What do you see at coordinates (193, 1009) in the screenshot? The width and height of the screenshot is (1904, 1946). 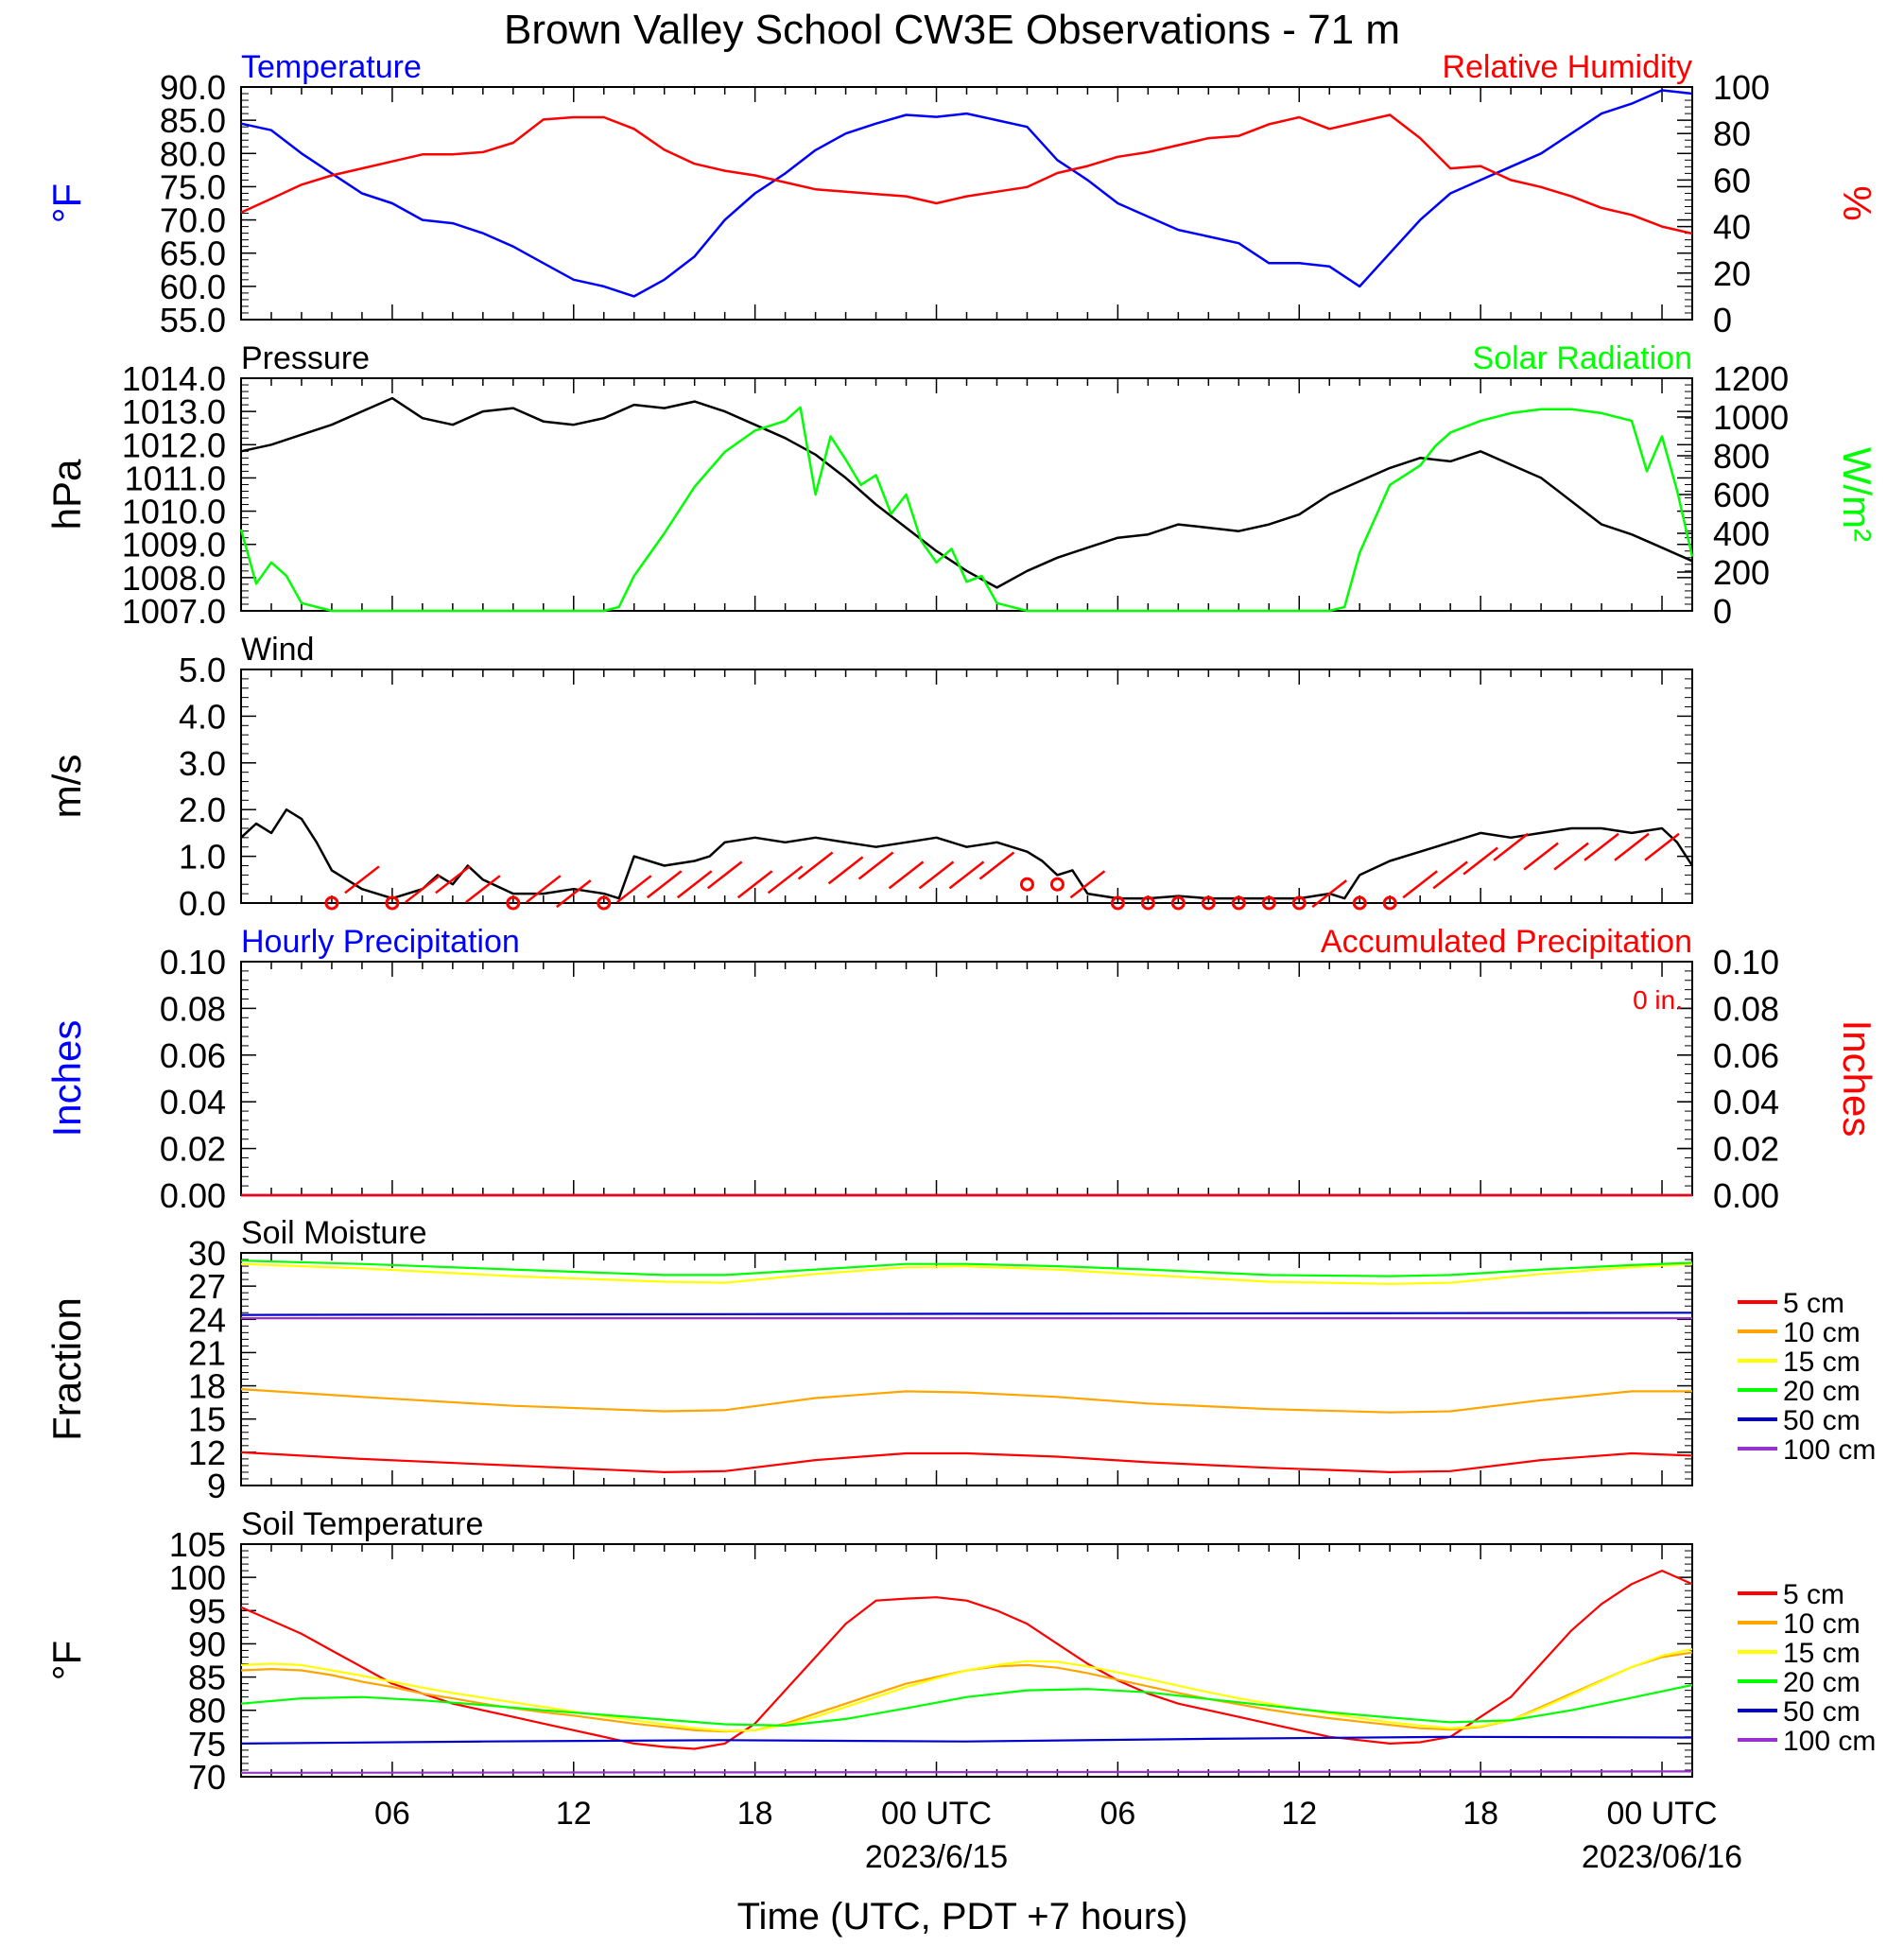 I see `y-tick-label-left: 0.08` at bounding box center [193, 1009].